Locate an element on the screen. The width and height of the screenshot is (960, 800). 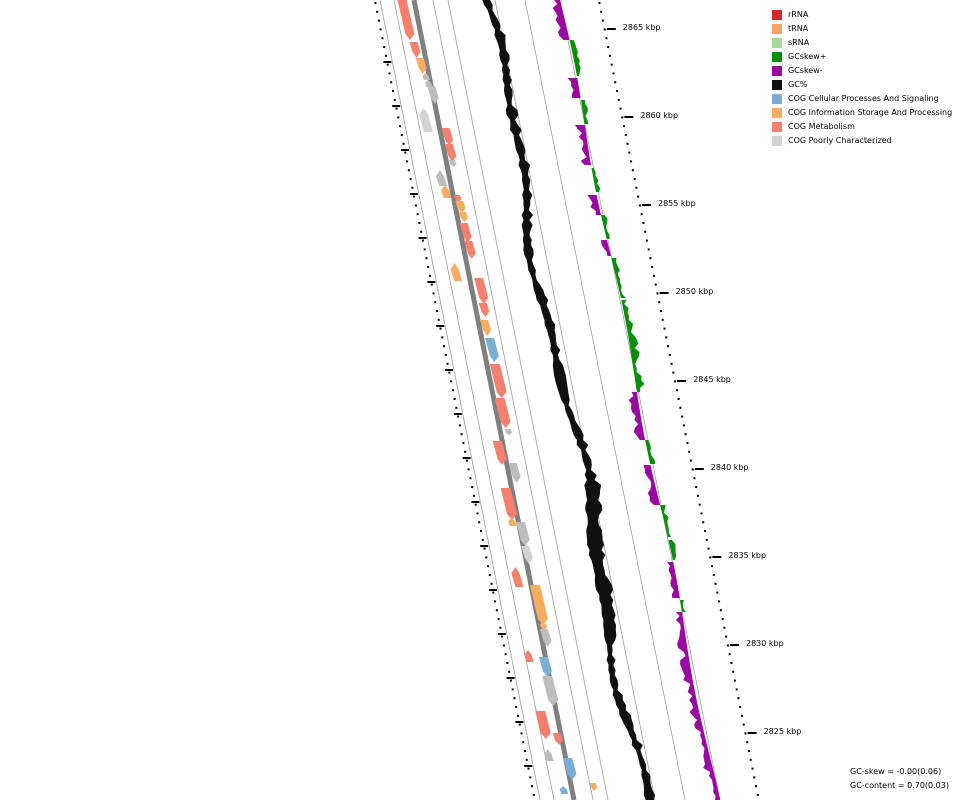
legend-label: tRNA is located at coordinates (798, 28).